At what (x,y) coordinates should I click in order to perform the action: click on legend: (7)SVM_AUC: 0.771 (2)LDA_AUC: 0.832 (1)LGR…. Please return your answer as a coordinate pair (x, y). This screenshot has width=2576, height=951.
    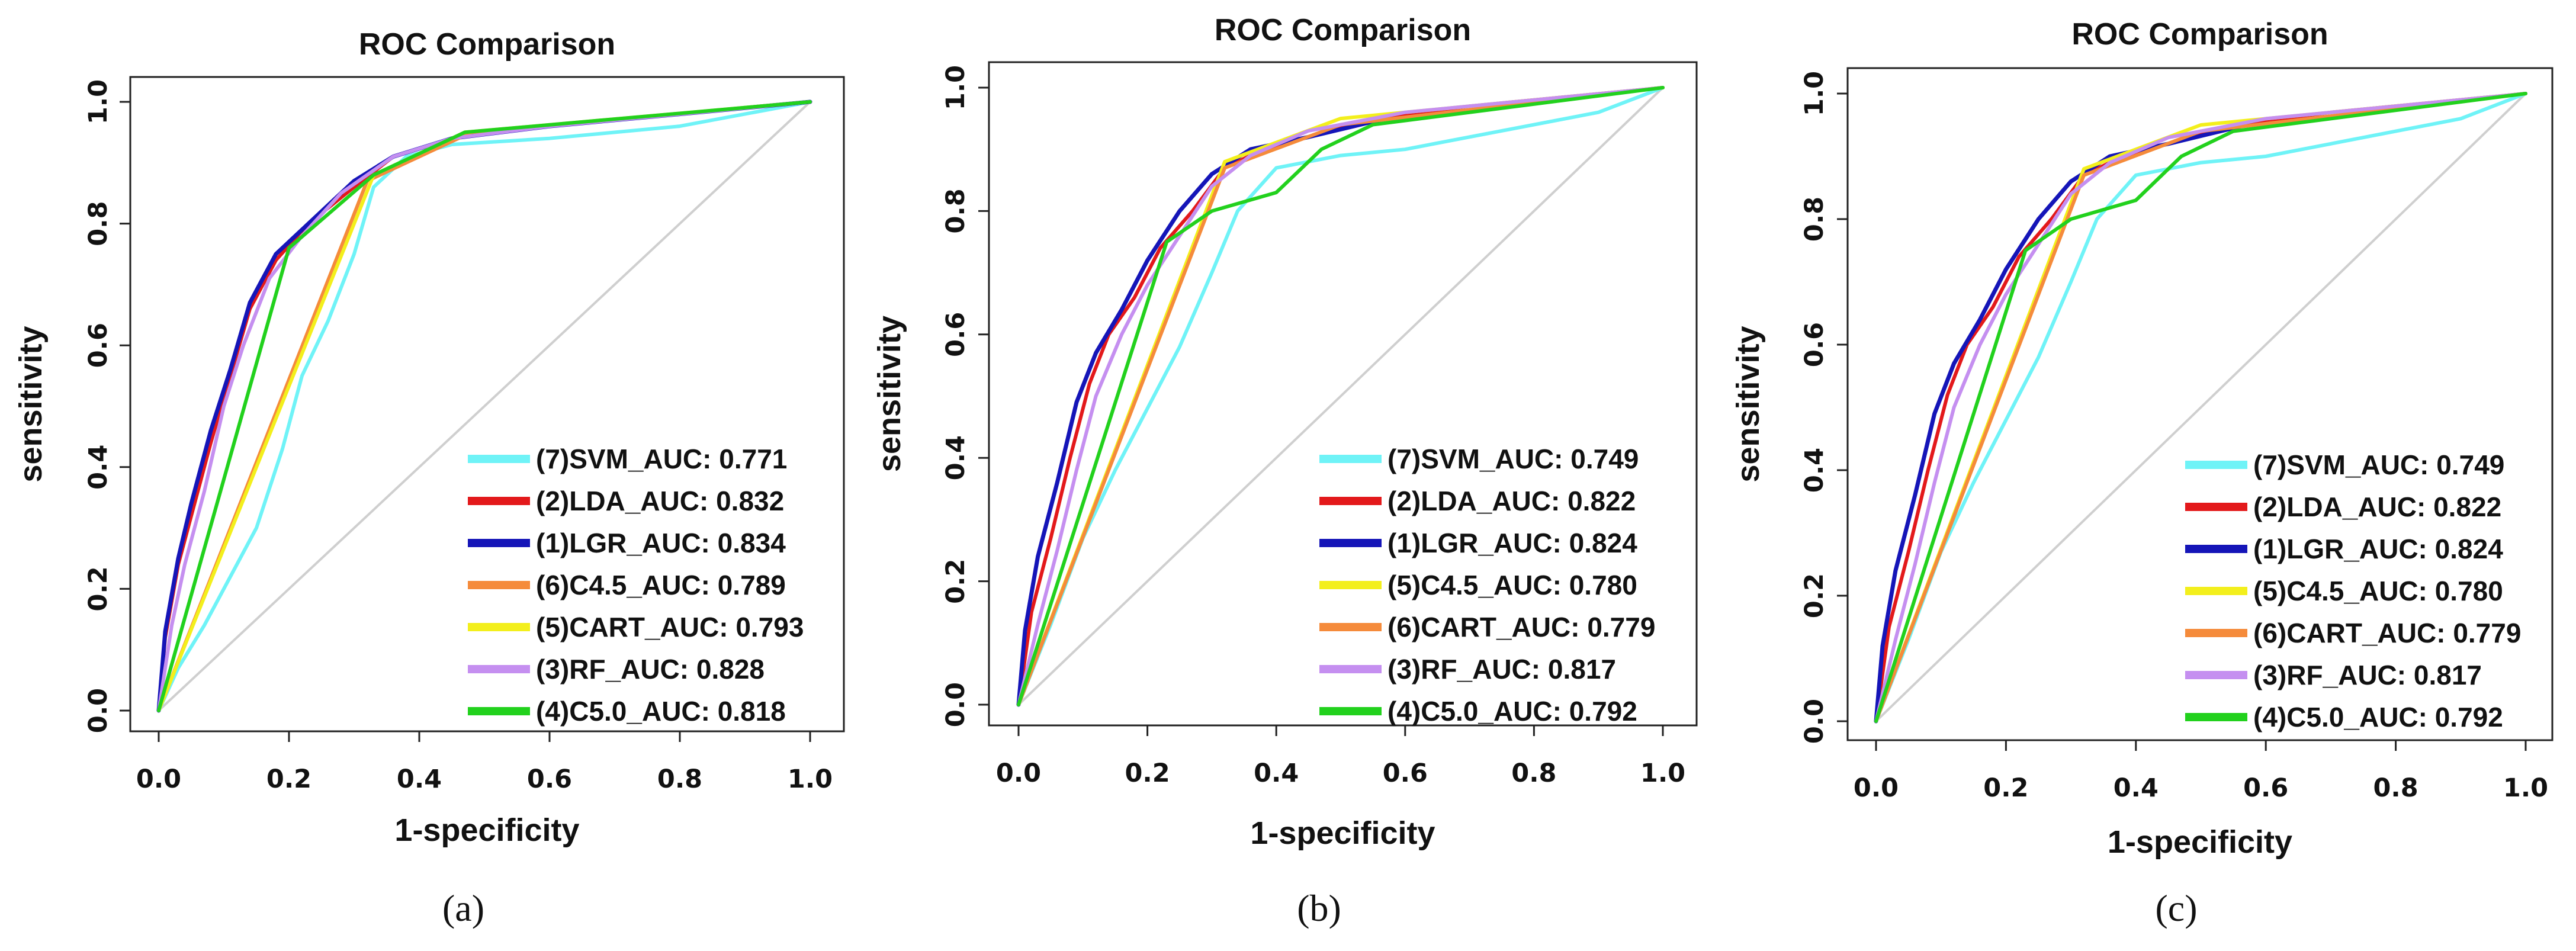
    Looking at the image, I should click on (636, 585).